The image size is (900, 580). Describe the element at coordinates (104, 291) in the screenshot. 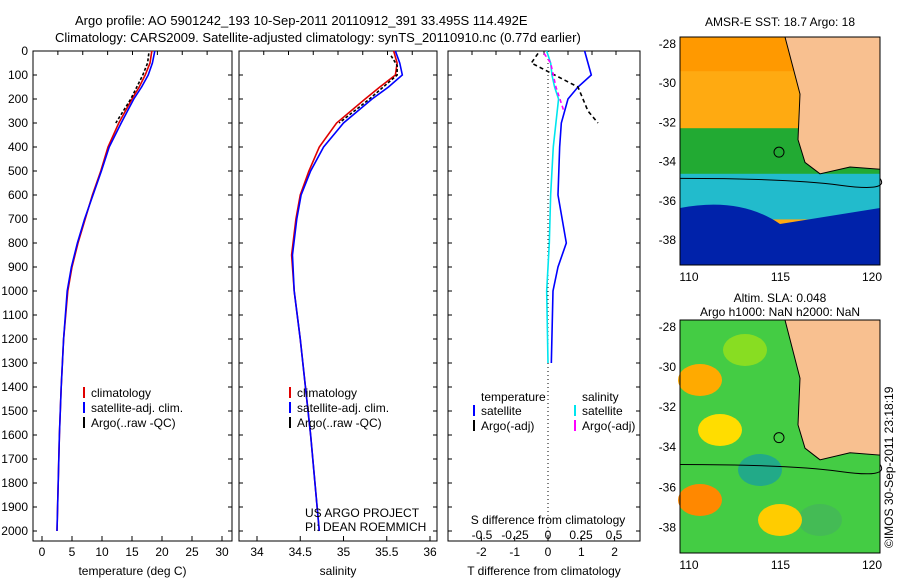

I see `climatology-line` at that location.